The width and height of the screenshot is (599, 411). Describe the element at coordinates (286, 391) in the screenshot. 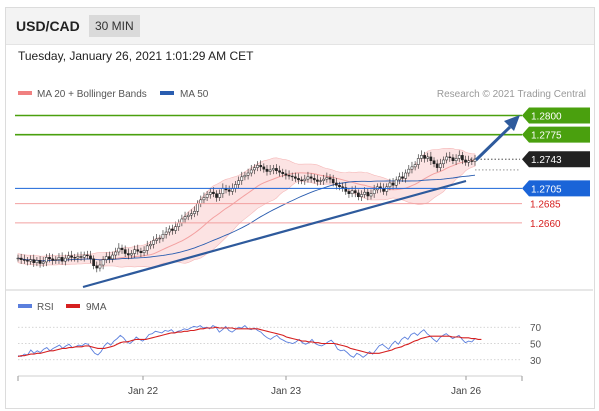

I see `x-tick-label-jan23: Jan 23` at that location.